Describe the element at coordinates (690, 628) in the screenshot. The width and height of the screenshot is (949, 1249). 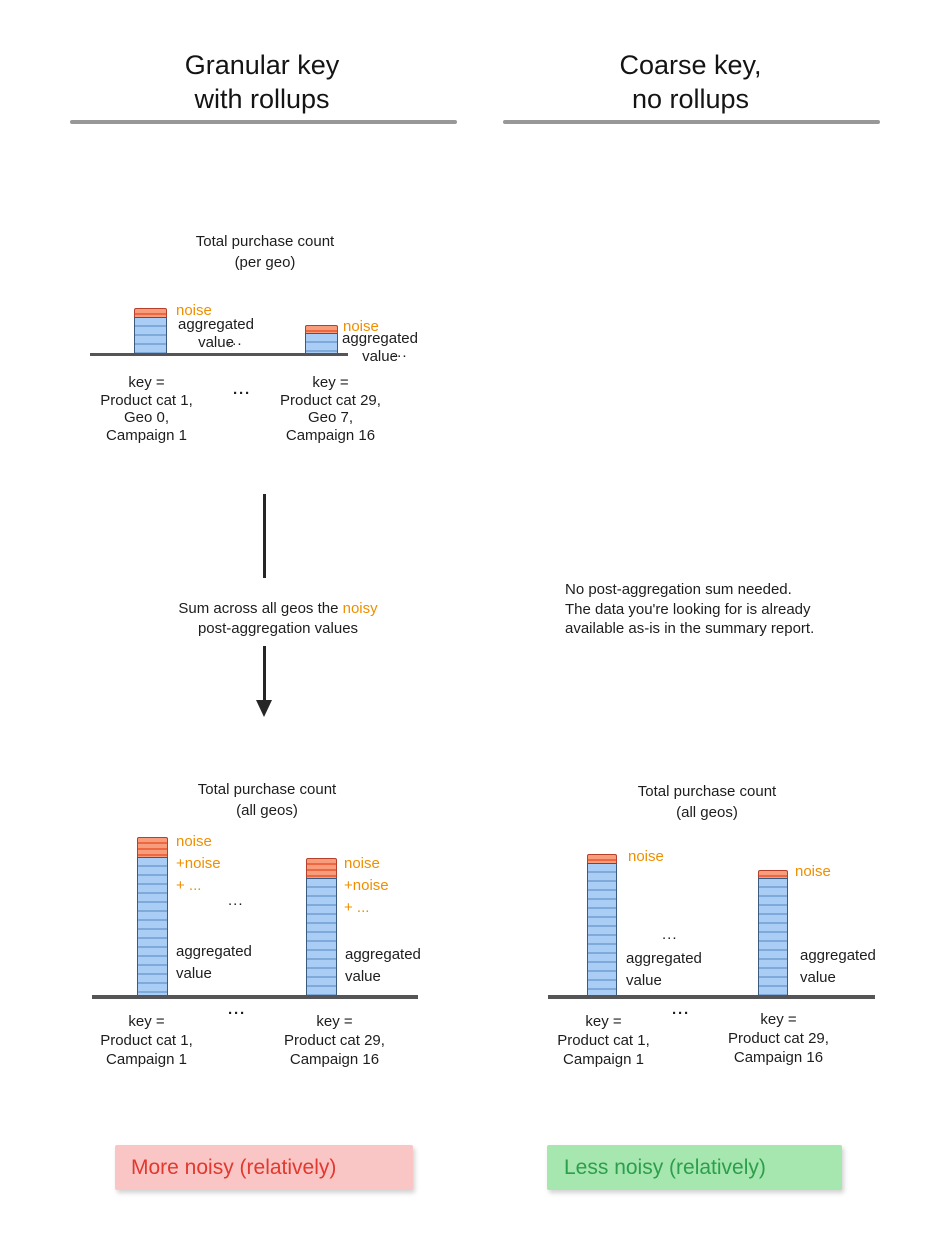
I see `note-line3: available as-is in the summary report.` at that location.